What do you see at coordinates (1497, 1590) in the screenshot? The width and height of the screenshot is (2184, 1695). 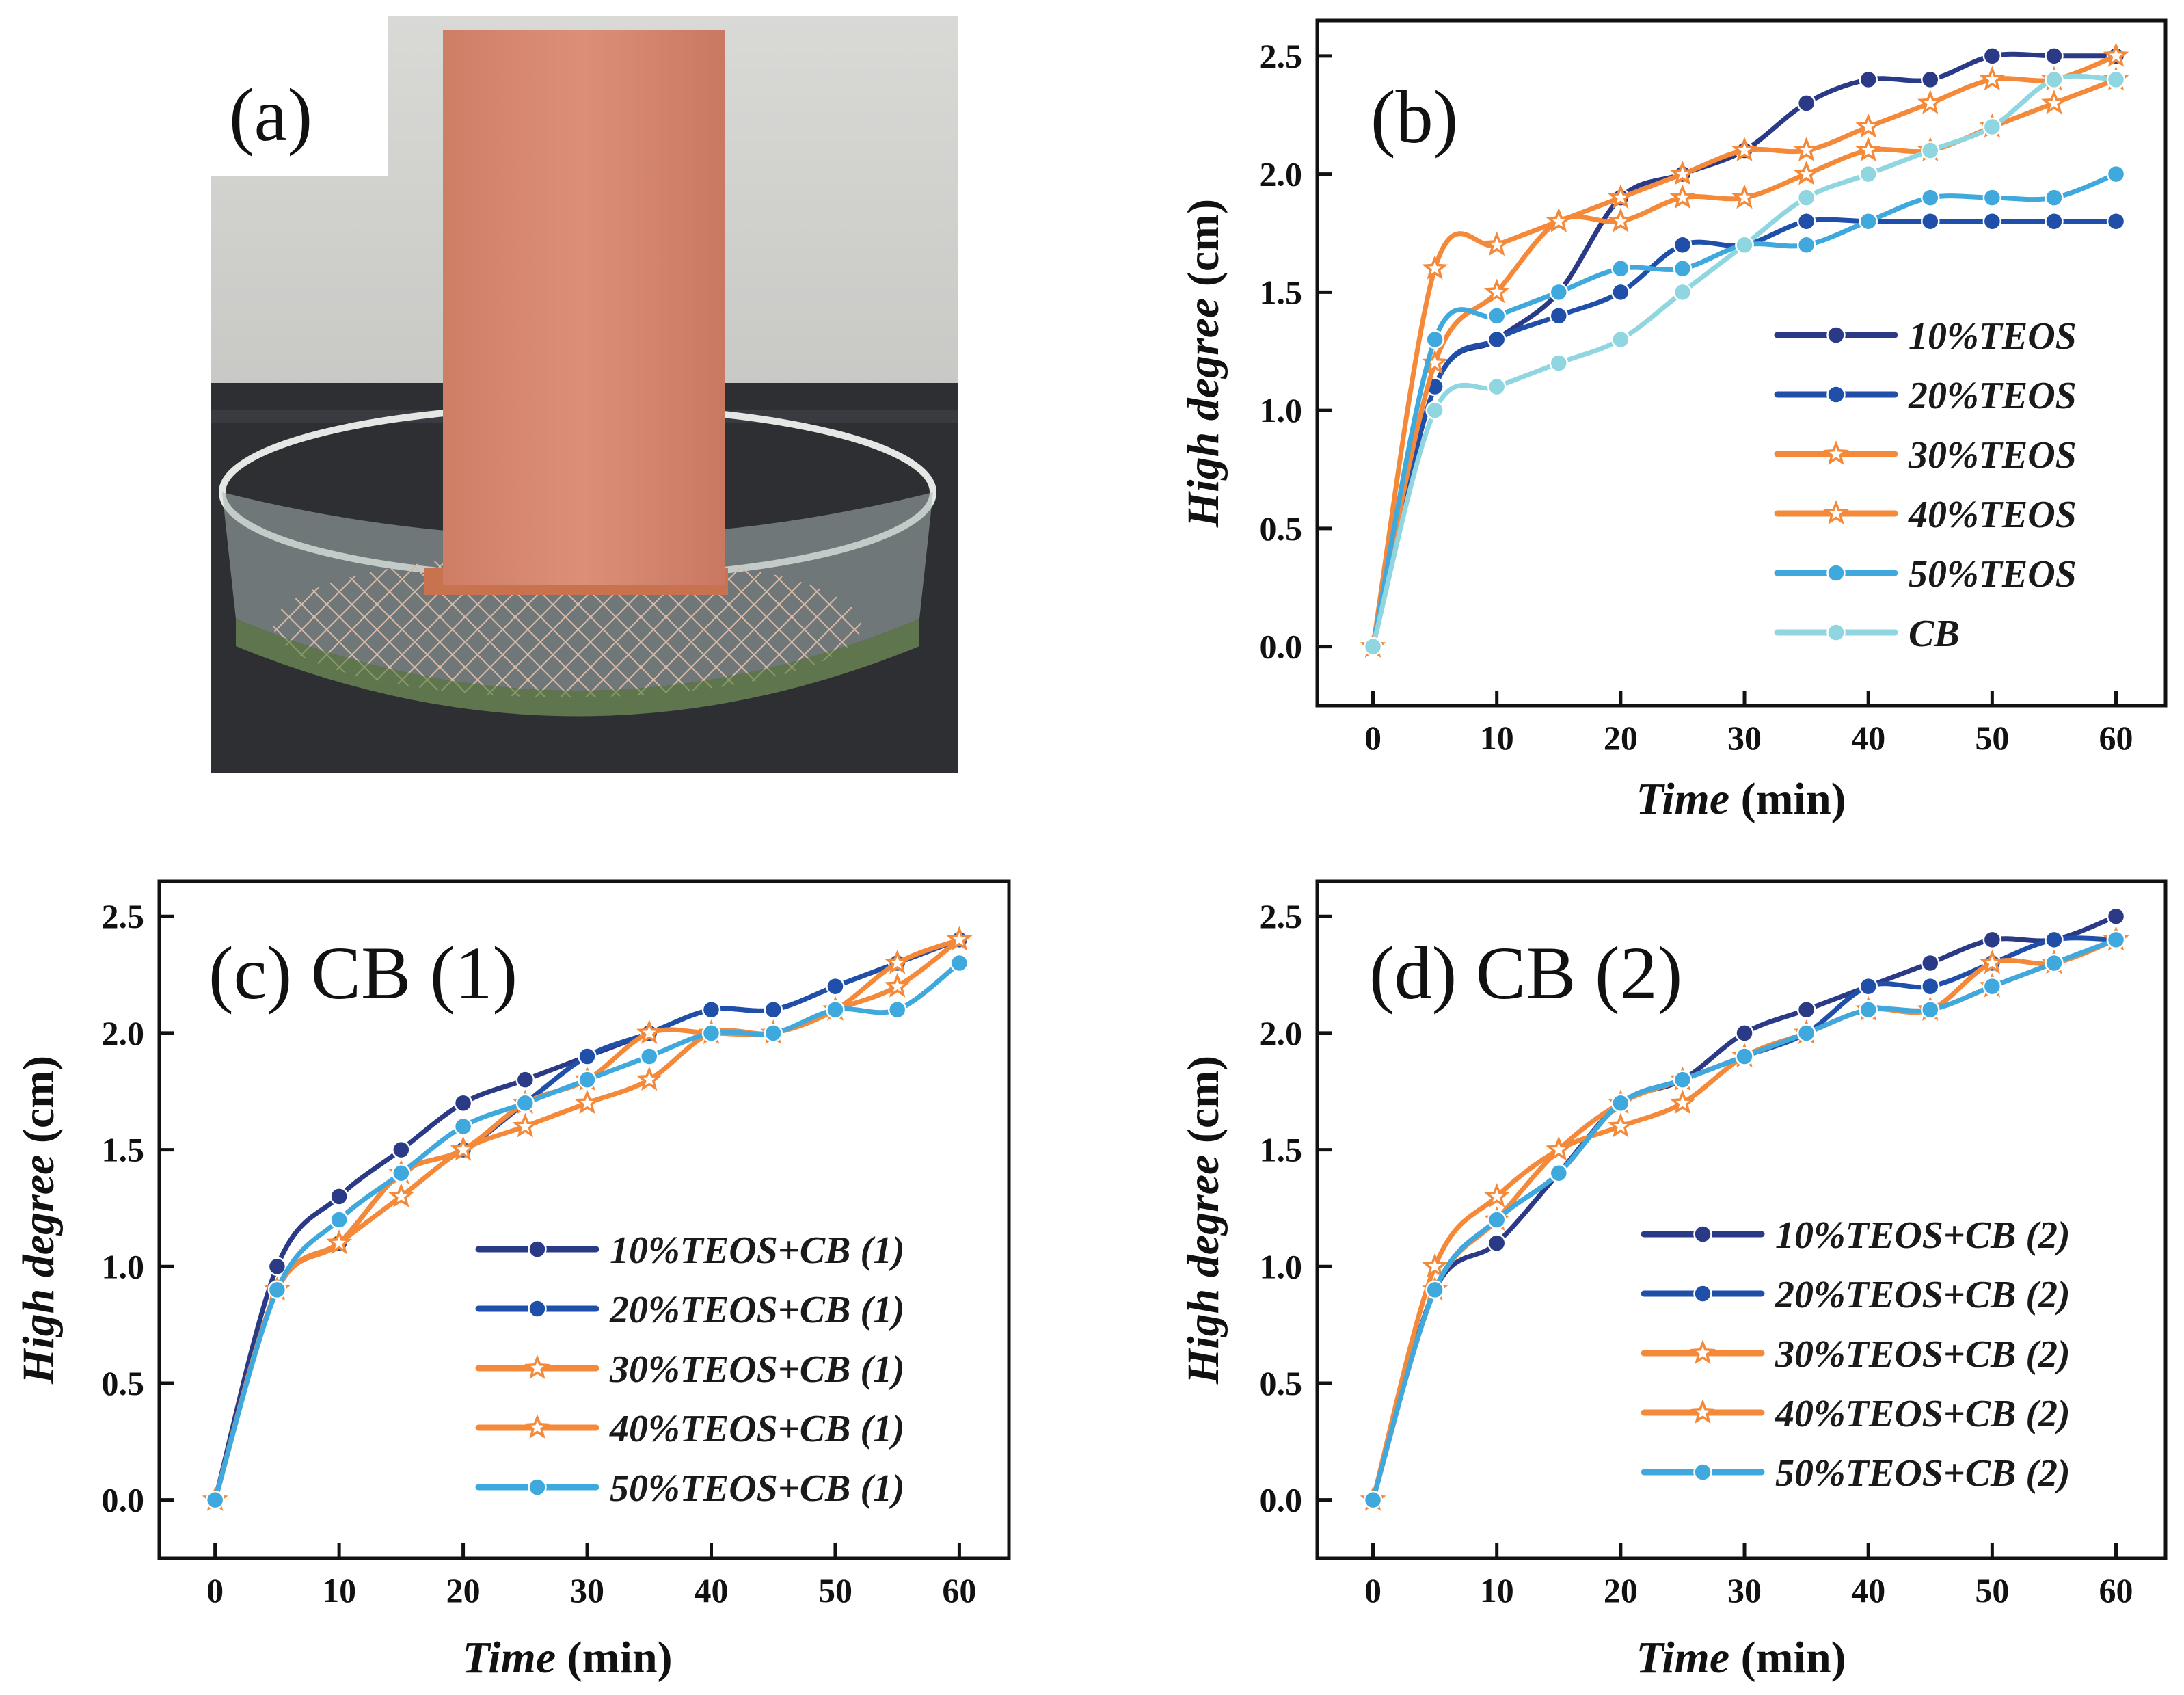 I see `x-tick-label: 10` at bounding box center [1497, 1590].